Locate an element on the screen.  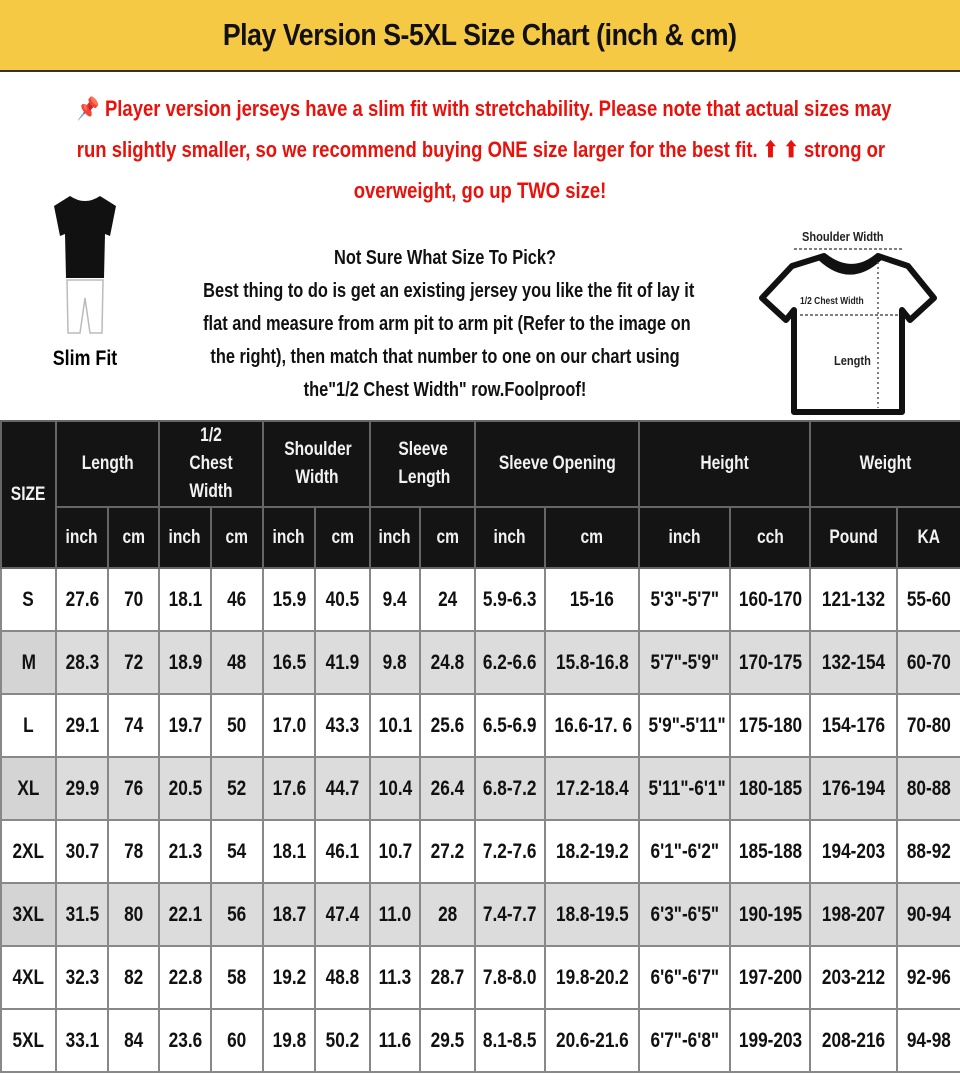
value-cell: 5'7"-5'9" is located at coordinates (685, 662).